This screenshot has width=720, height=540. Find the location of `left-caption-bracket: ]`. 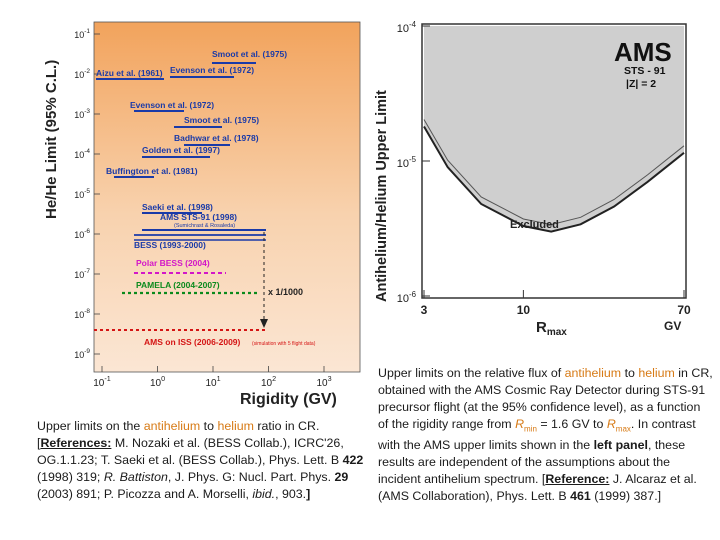

left-caption-bracket: ] is located at coordinates (308, 494).